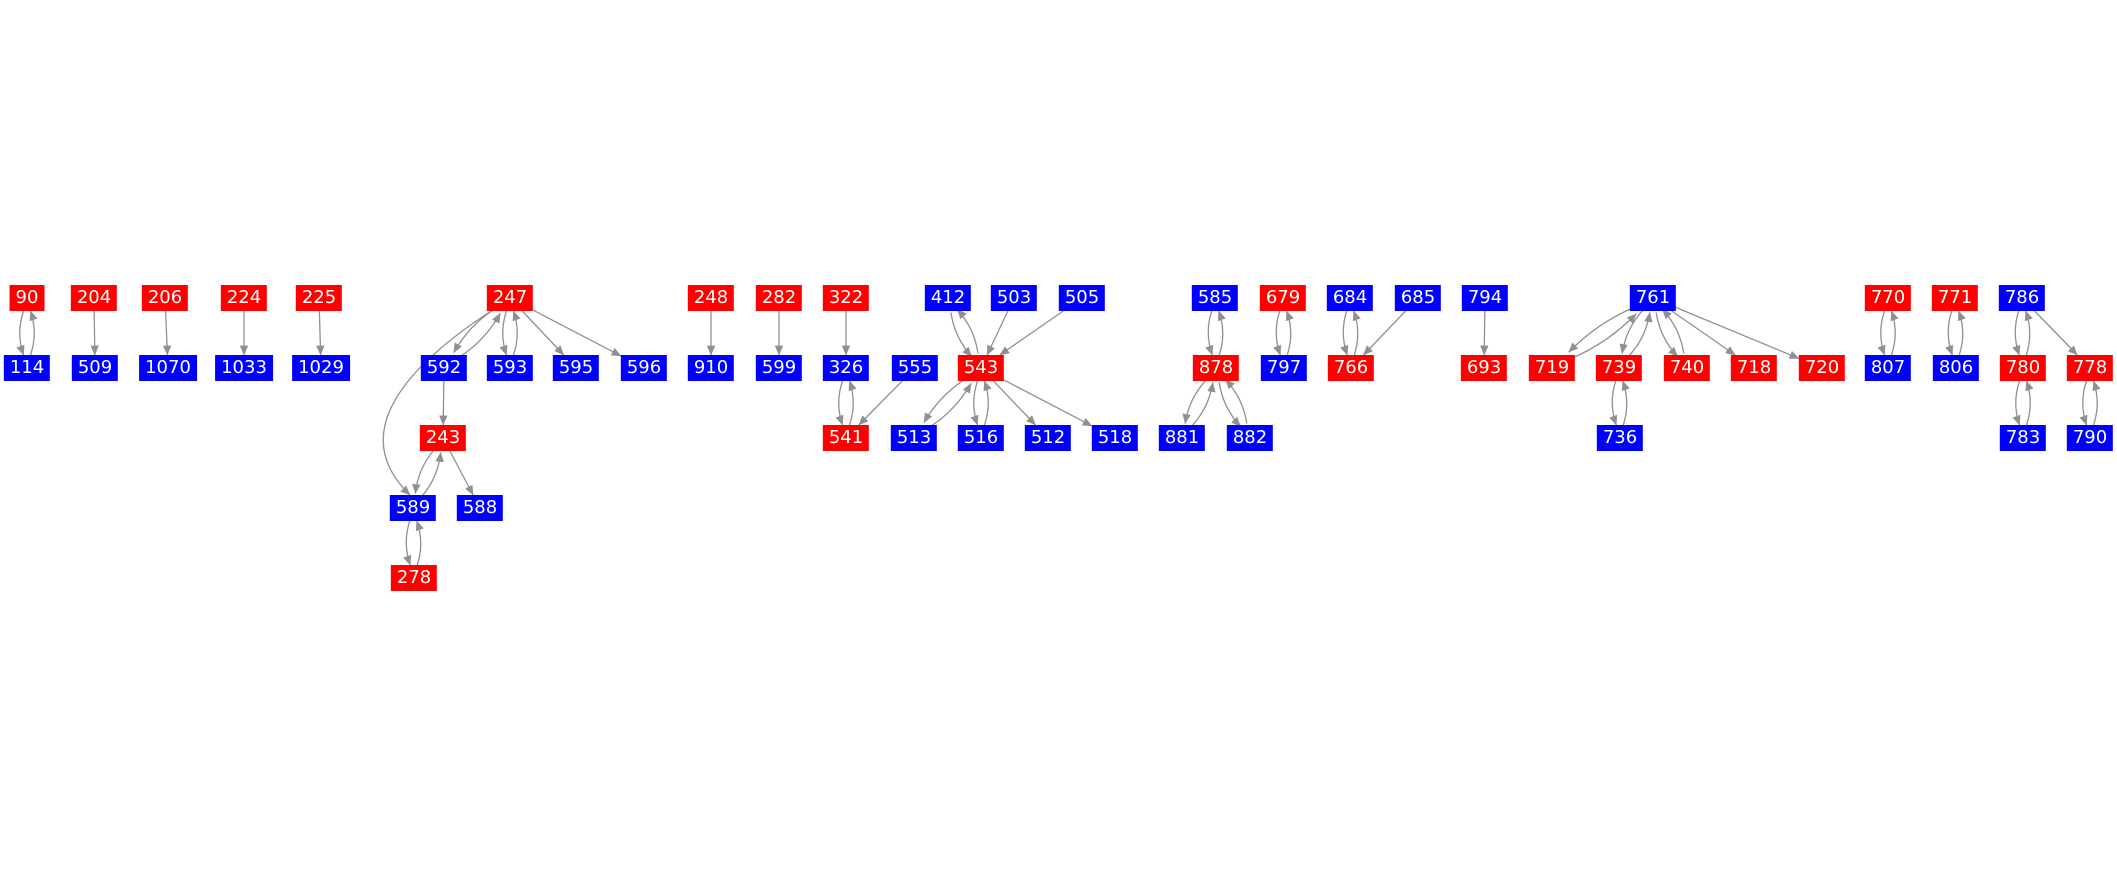  What do you see at coordinates (914, 438) in the screenshot?
I see `node-513: 513` at bounding box center [914, 438].